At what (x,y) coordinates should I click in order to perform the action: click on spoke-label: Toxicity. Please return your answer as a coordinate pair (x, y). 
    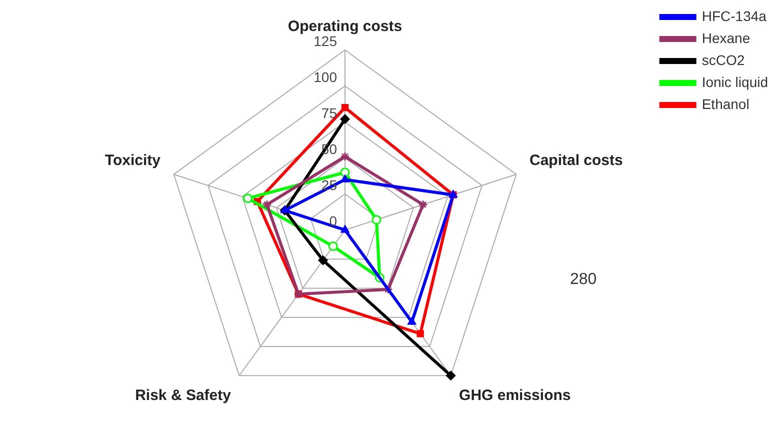
    Looking at the image, I should click on (133, 161).